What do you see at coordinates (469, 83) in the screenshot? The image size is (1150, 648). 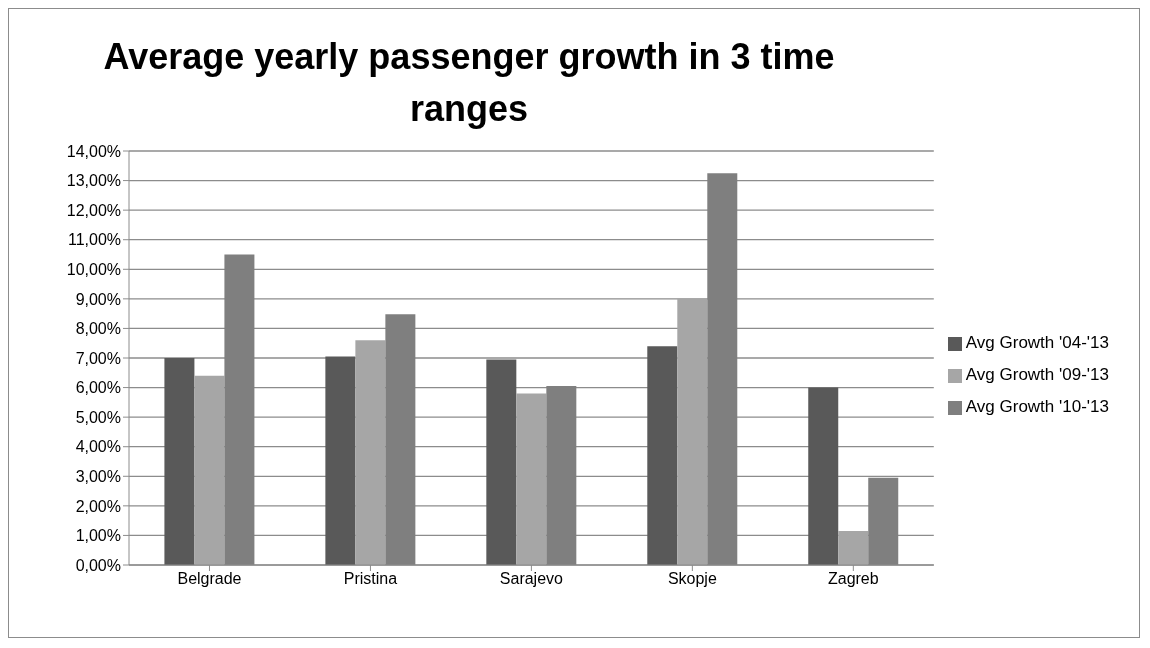 I see `chart-title: Average yearly passenger growth in 3 time ranges` at bounding box center [469, 83].